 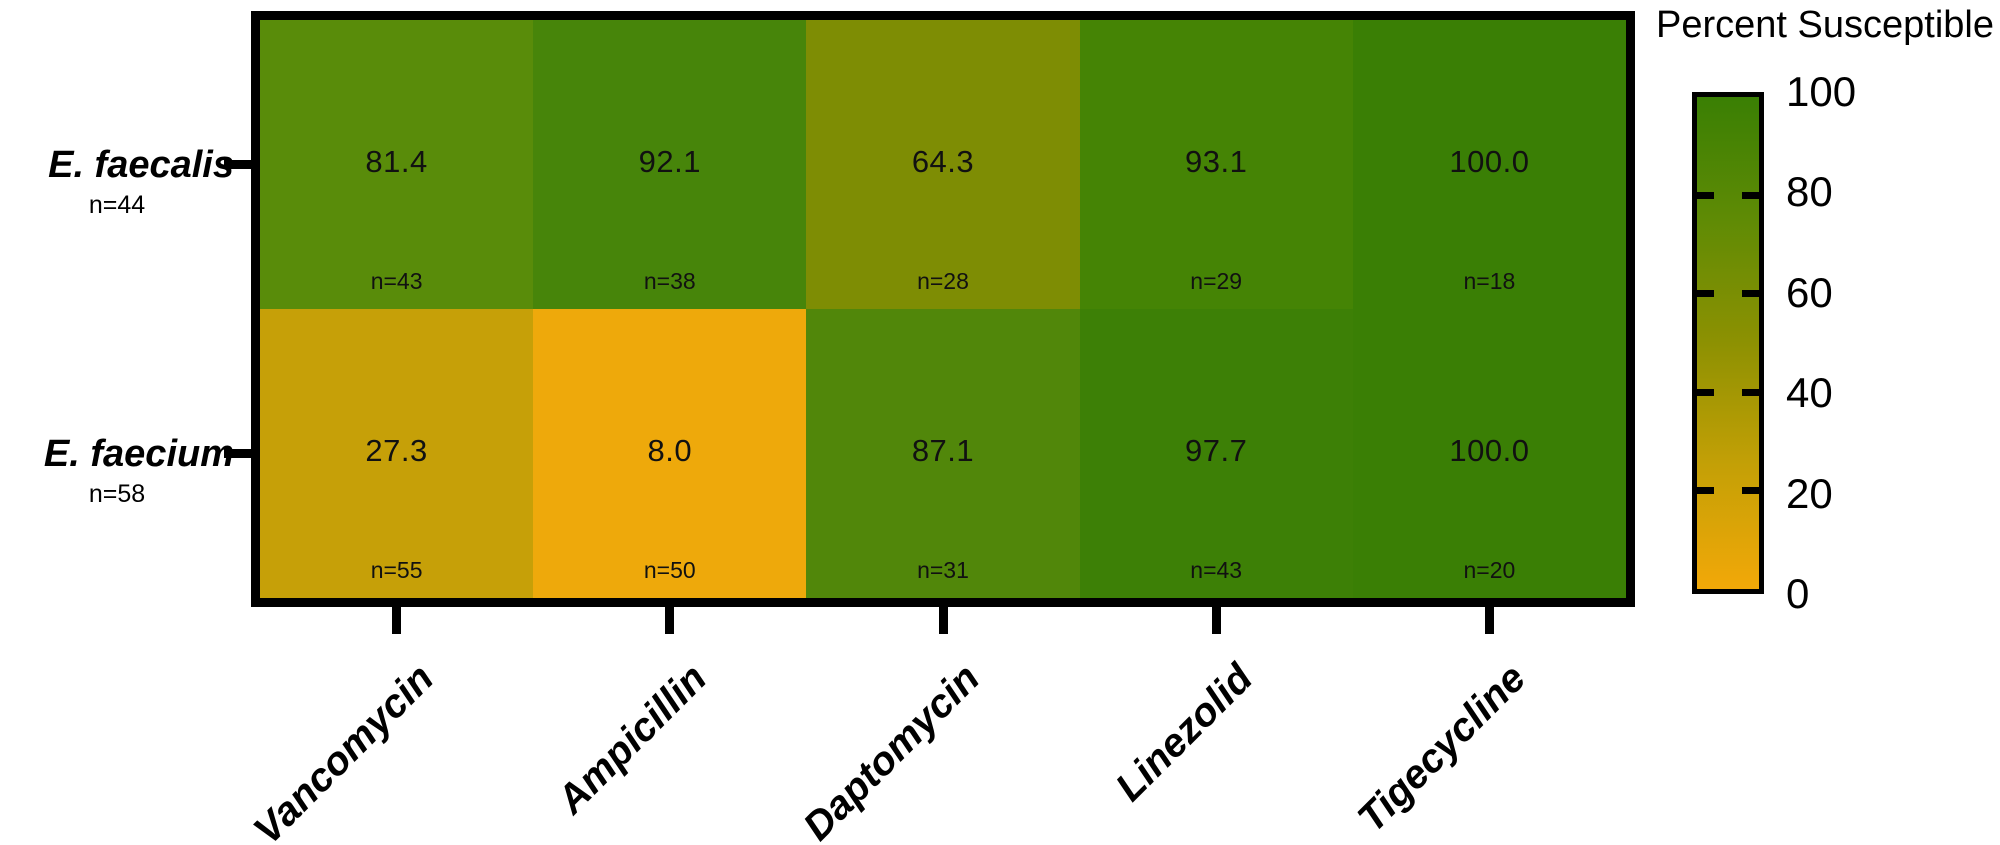 I want to click on cell-n-label: n=50, so click(x=669, y=570).